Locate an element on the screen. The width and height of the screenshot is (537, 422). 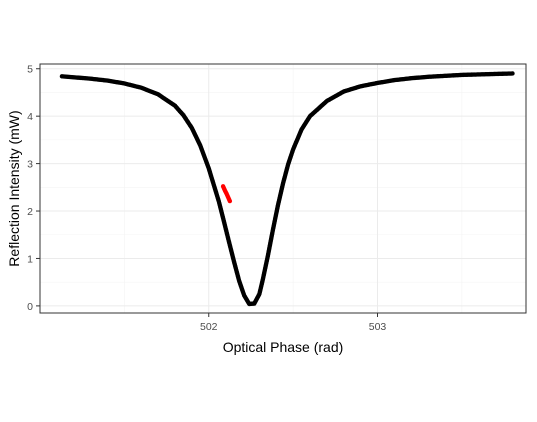
x-tick-label: 503 is located at coordinates (378, 327).